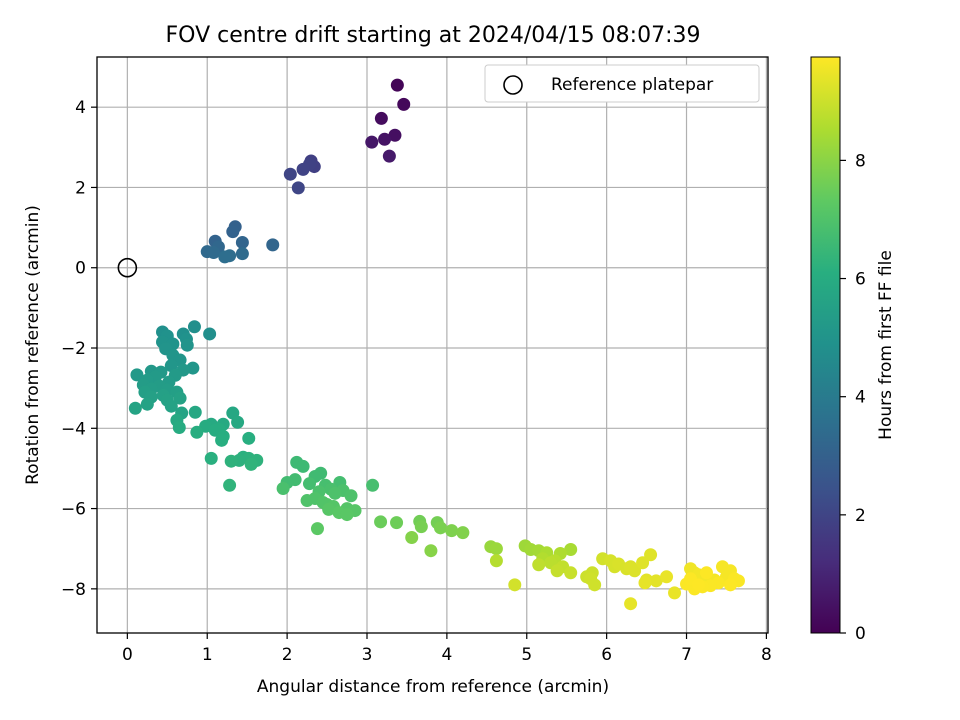  Describe the element at coordinates (73, 590) in the screenshot. I see `y-tick-label: −8` at that location.